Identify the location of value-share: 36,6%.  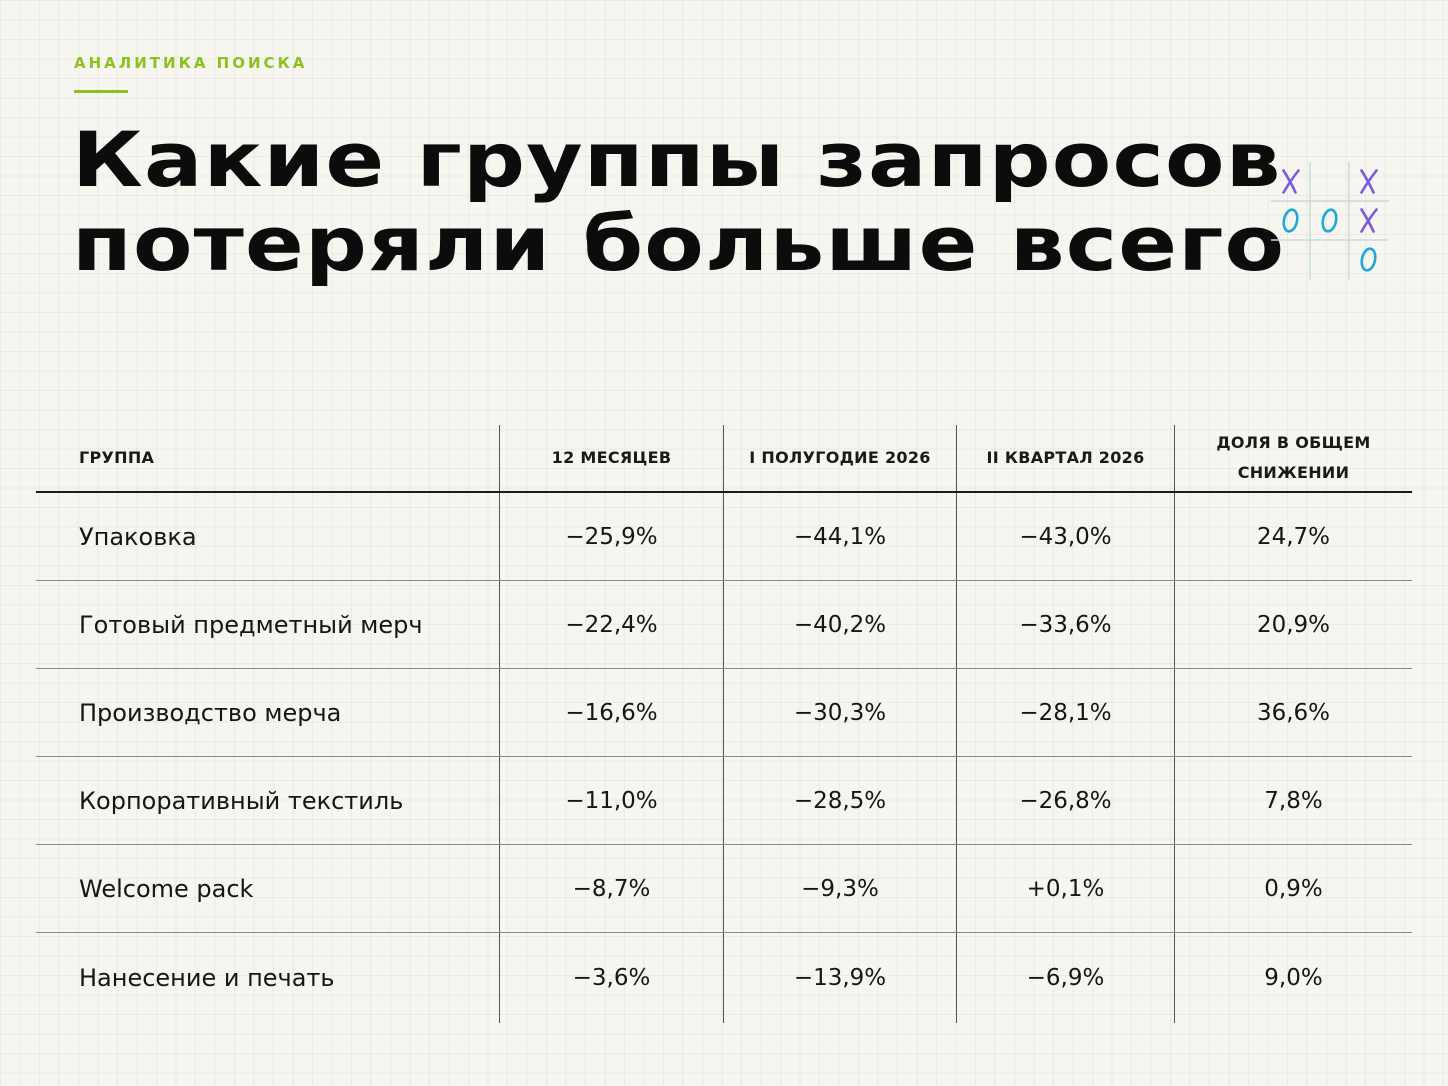
(1293, 712).